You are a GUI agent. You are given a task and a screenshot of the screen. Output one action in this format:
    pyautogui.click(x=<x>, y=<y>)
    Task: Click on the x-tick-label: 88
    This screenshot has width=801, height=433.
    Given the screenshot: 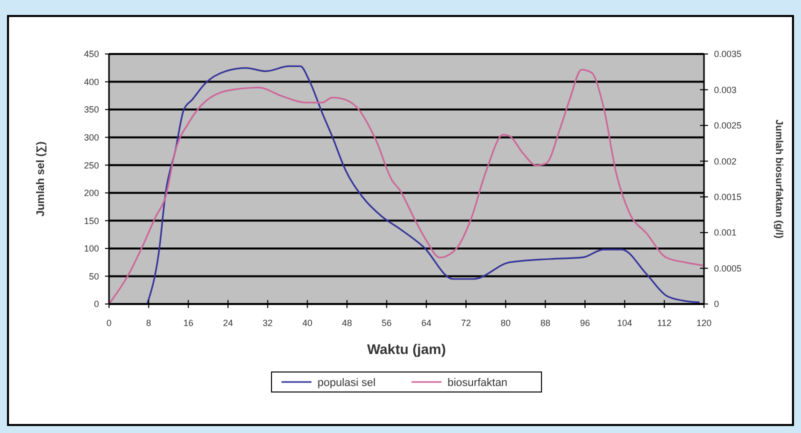 What is the action you would take?
    pyautogui.click(x=545, y=323)
    